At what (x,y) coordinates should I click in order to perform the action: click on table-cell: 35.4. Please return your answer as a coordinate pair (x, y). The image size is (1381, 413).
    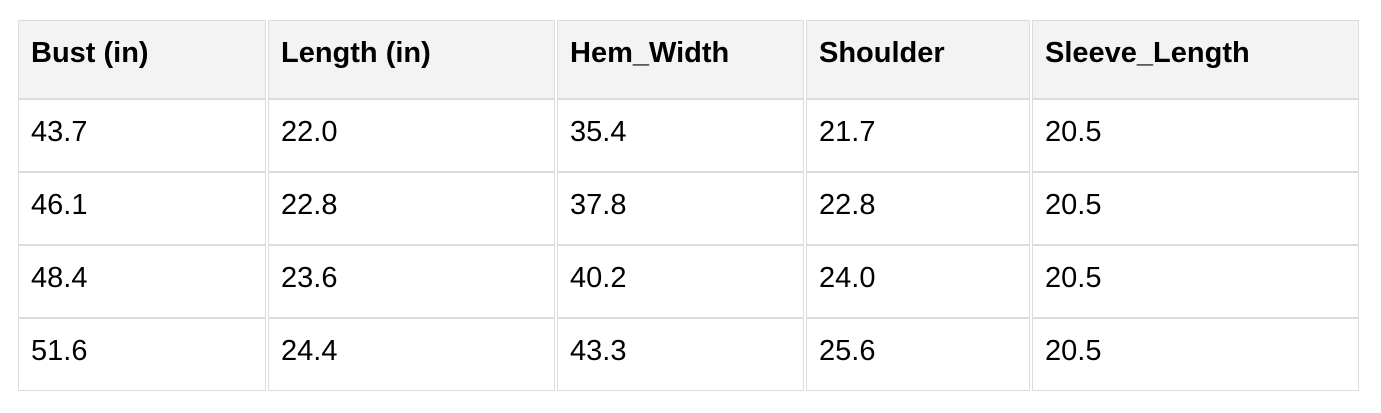
    Looking at the image, I should click on (680, 135).